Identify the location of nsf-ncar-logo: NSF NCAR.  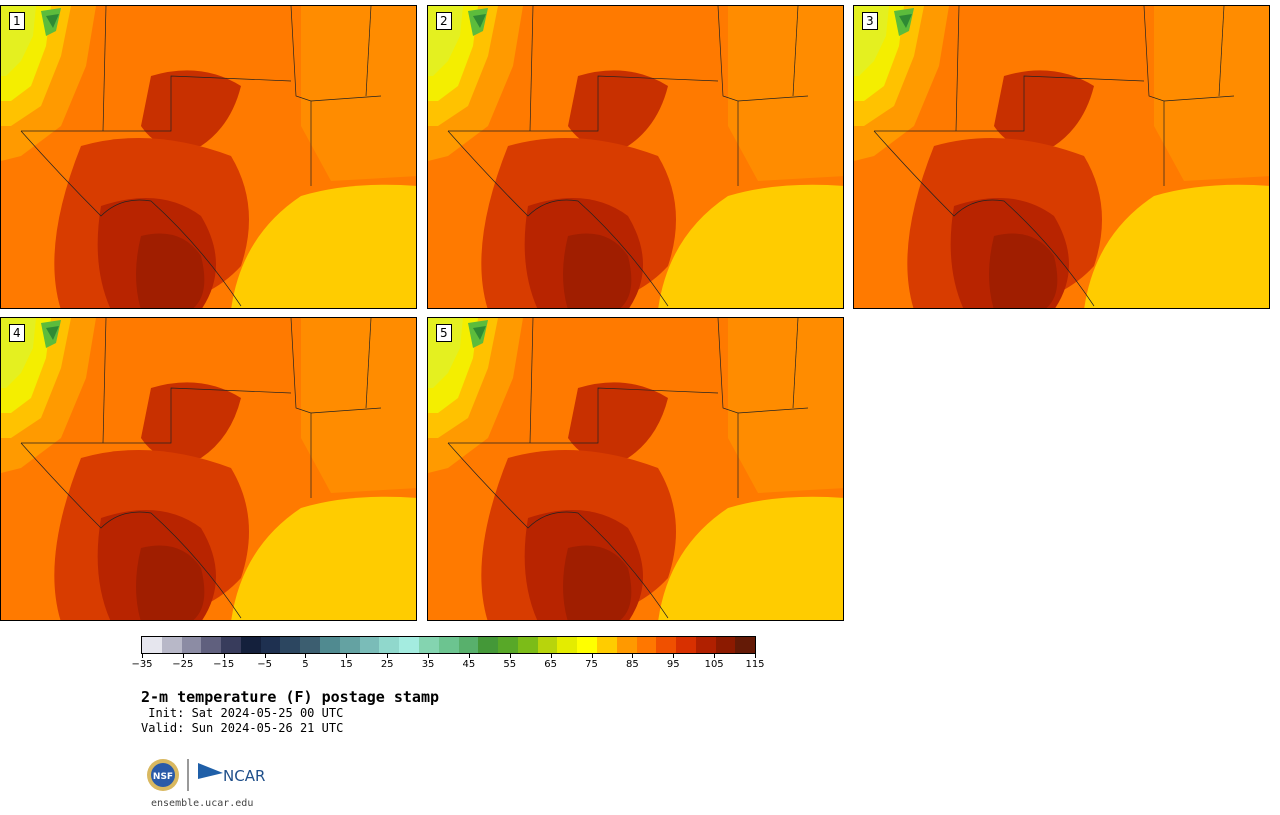
(206, 775).